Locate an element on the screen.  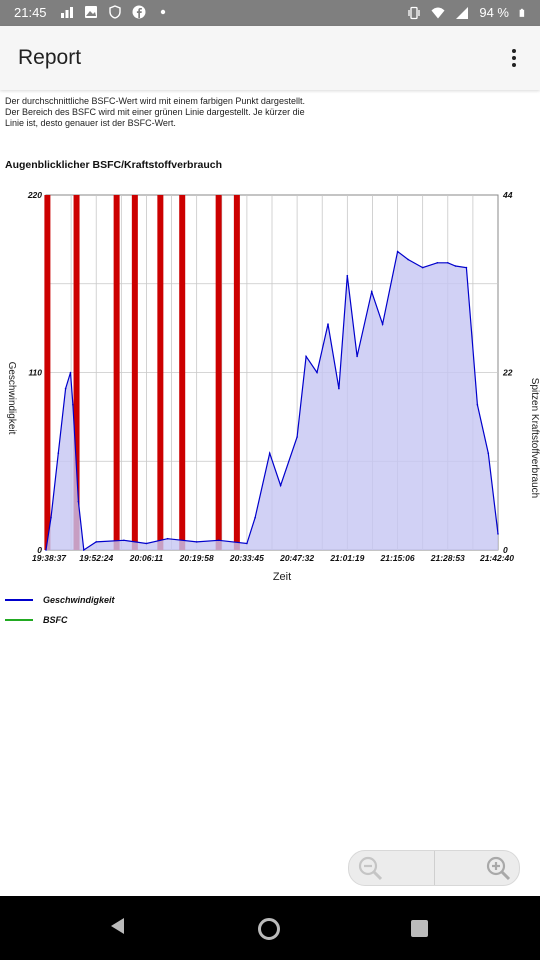
legend-swatch-bsfc is located at coordinates (19, 620).